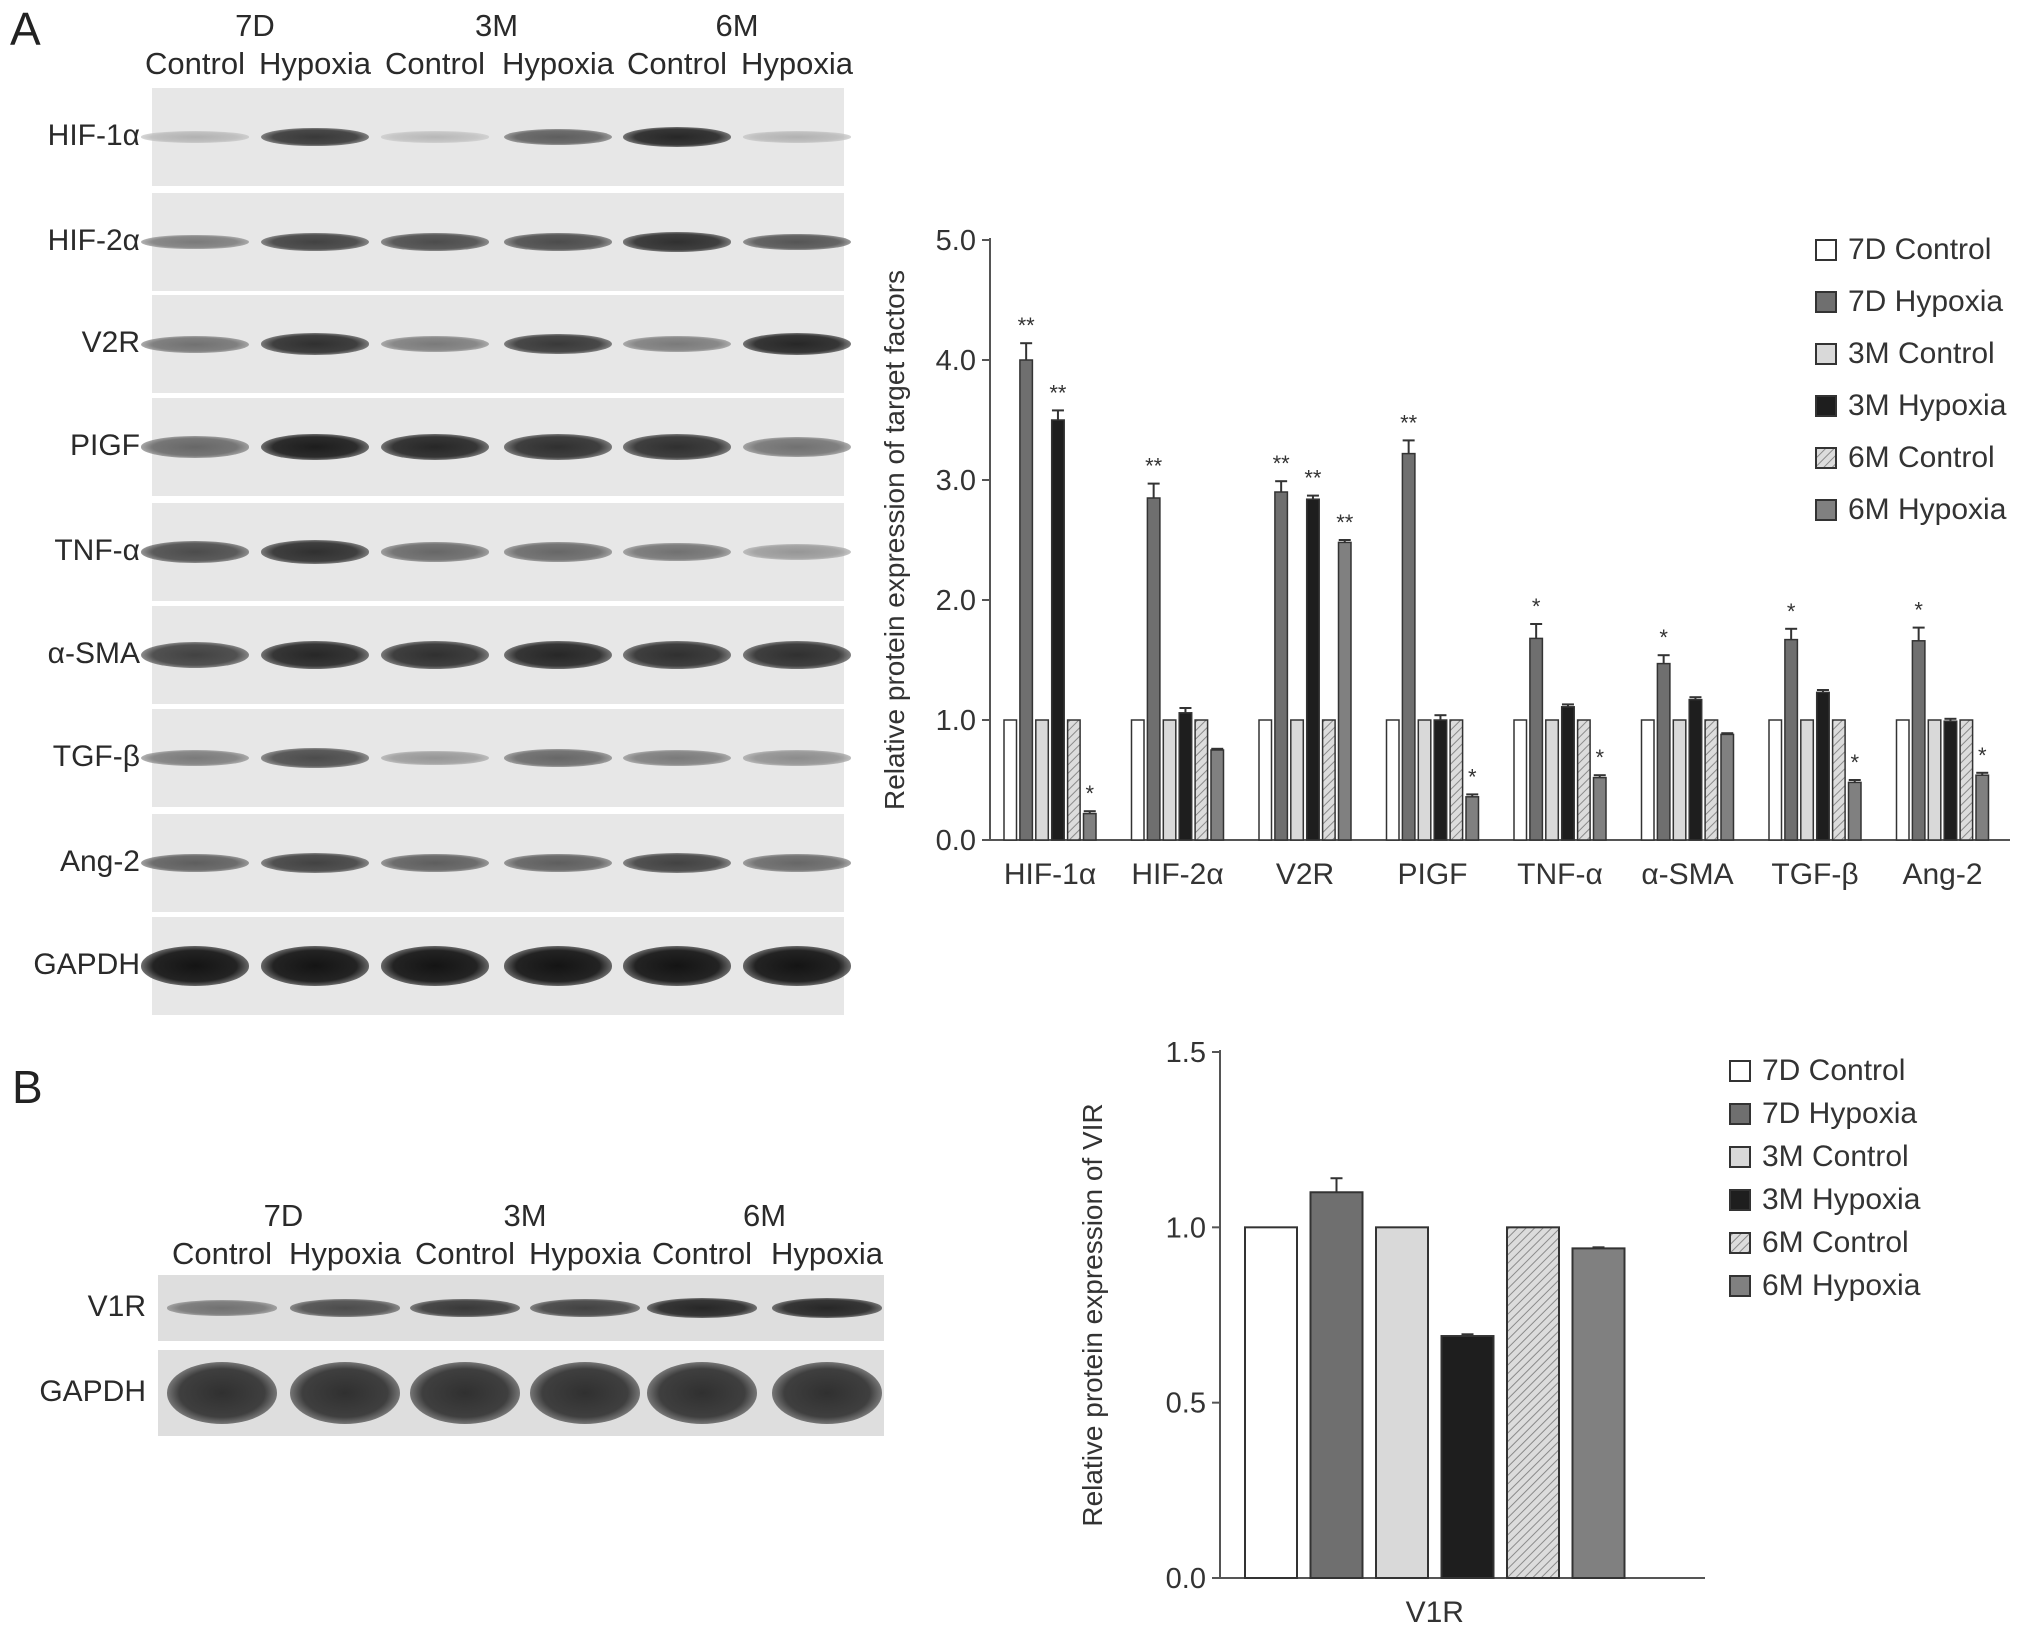  What do you see at coordinates (1186, 1053) in the screenshot?
I see `y-tick-label: 1.5` at bounding box center [1186, 1053].